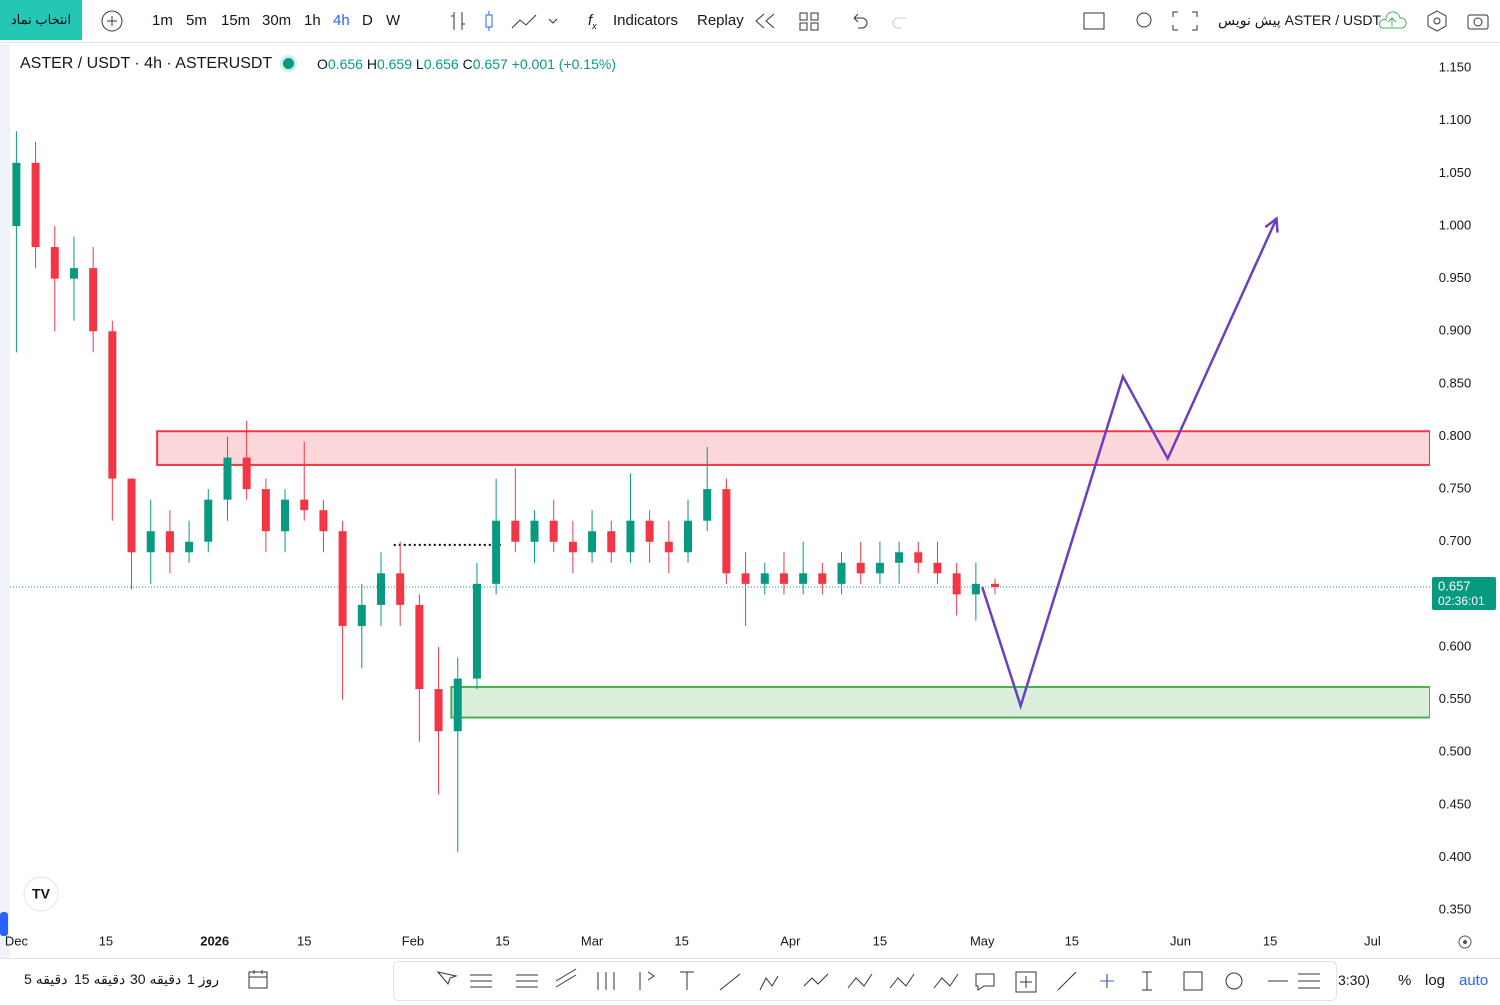 The image size is (1500, 1005). Describe the element at coordinates (162, 20) in the screenshot. I see `interval: 1m` at that location.